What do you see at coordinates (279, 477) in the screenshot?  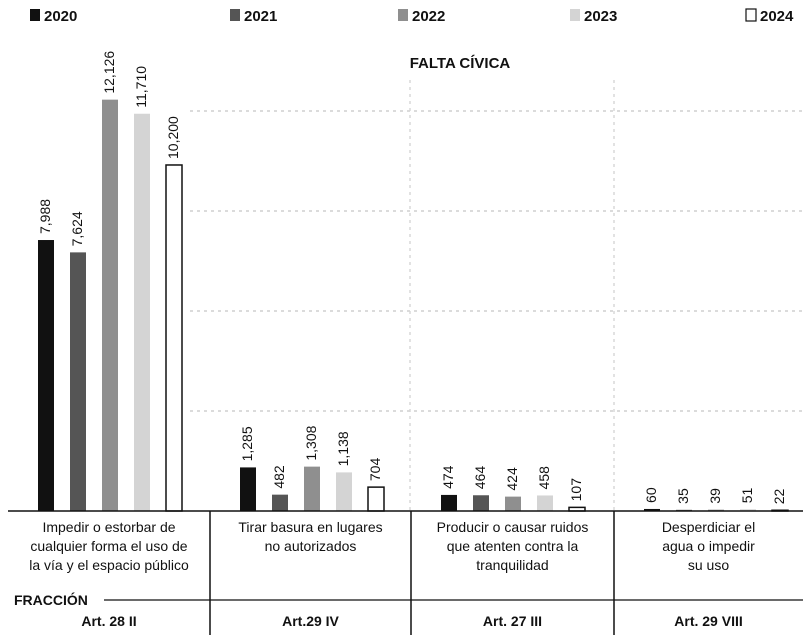 I see `value-label: 482` at bounding box center [279, 477].